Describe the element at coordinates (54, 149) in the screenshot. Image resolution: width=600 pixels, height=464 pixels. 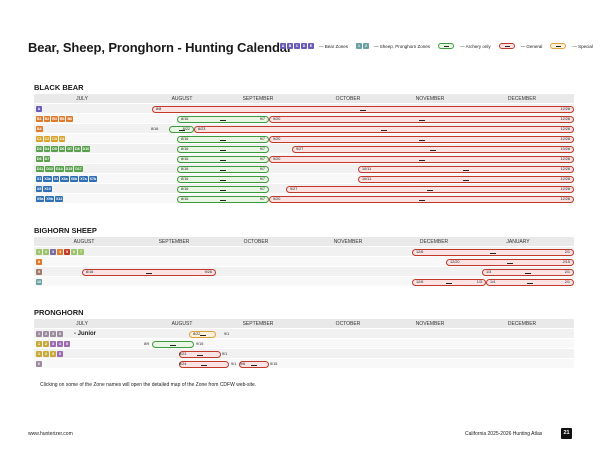
I see `zone-link: D5` at that location.